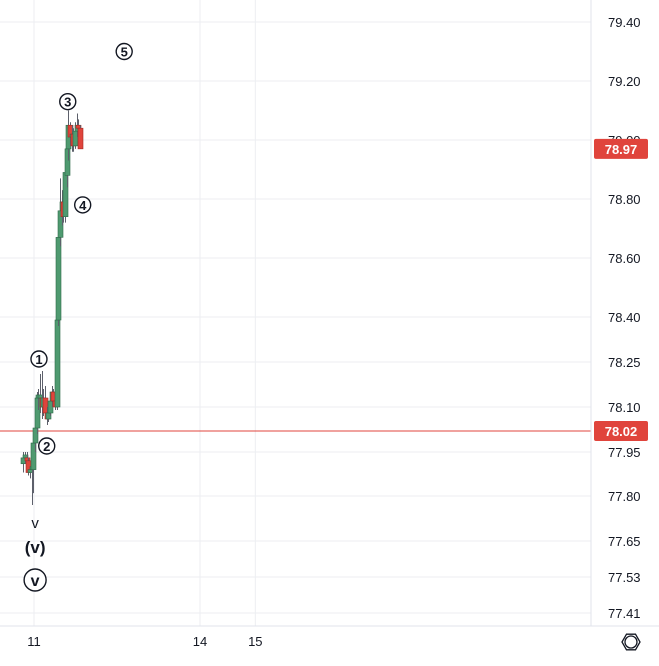  Describe the element at coordinates (624, 81) in the screenshot. I see `price-tick-label: 79.20` at that location.